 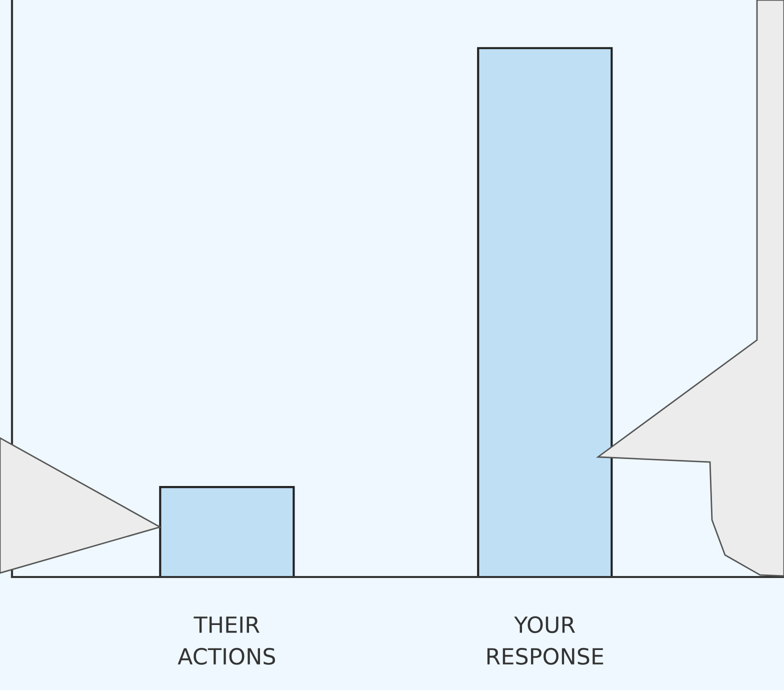 What do you see at coordinates (545, 640) in the screenshot?
I see `x-tick-label: YOUR RESPONSE` at bounding box center [545, 640].